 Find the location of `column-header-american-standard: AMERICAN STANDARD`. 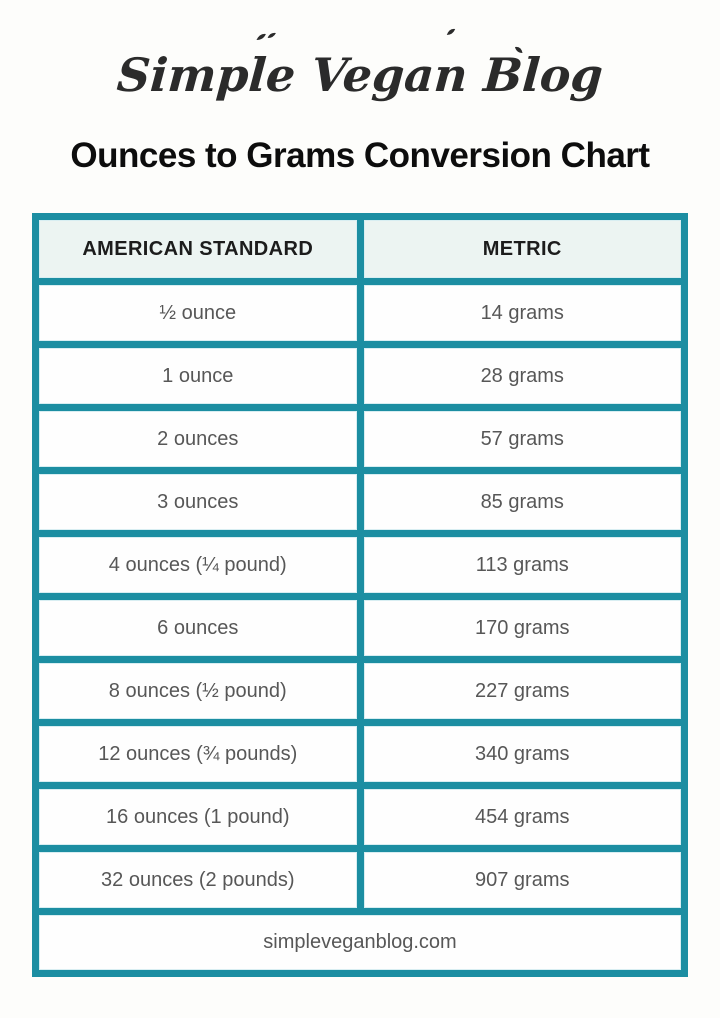

column-header-american-standard: AMERICAN STANDARD is located at coordinates (198, 249).